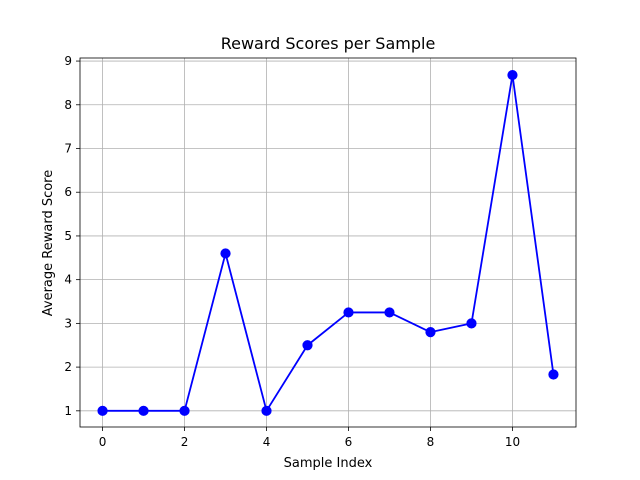  What do you see at coordinates (68, 236) in the screenshot?
I see `y-tick-label: 5` at bounding box center [68, 236].